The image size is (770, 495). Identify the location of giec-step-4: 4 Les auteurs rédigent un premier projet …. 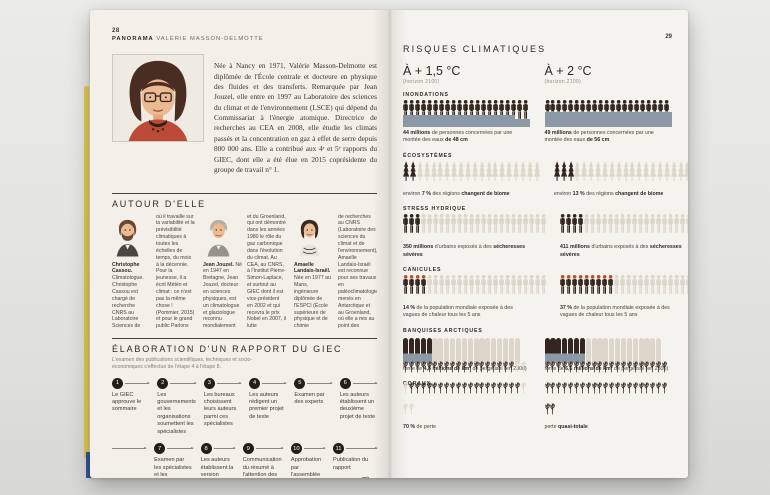
(268, 407).